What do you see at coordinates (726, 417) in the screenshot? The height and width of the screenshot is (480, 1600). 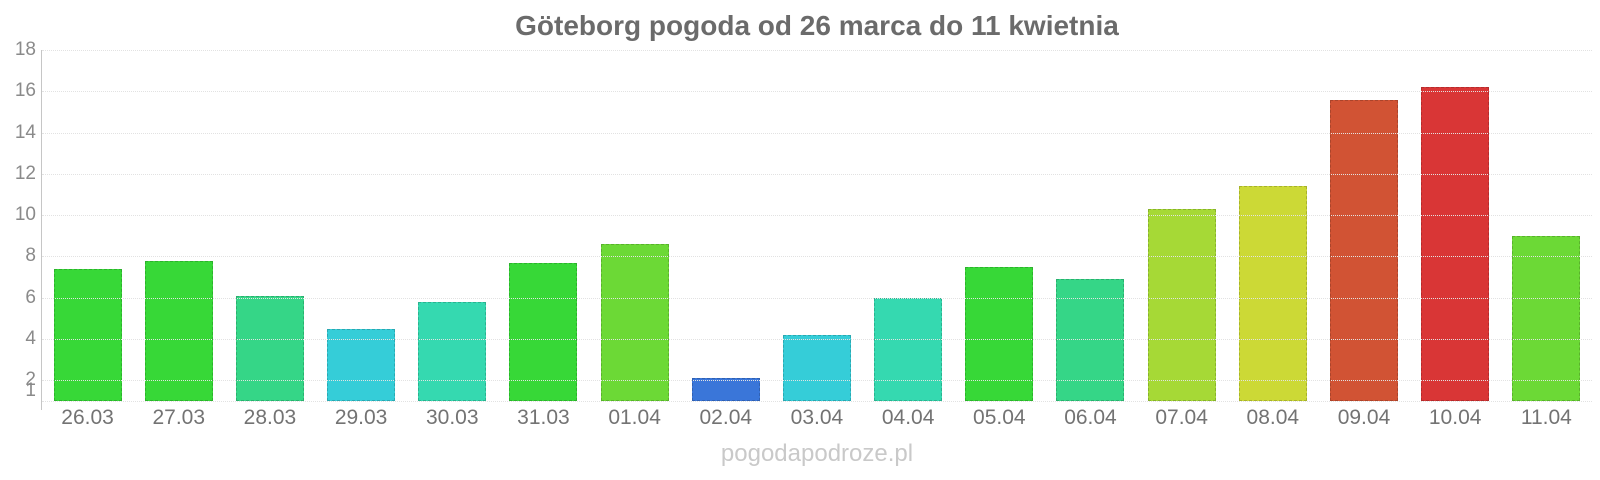 I see `x-axis-label-02.04: 02.04` at bounding box center [726, 417].